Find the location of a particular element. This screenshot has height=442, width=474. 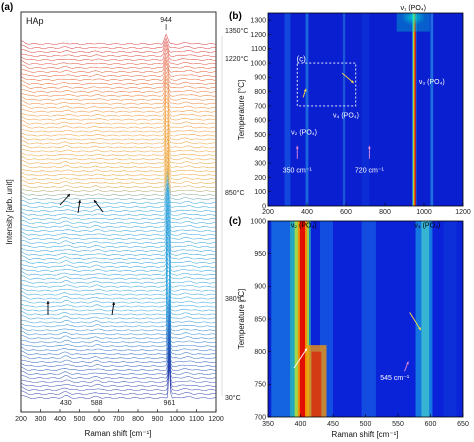

y-tick-label: 950 is located at coordinates (260, 254).